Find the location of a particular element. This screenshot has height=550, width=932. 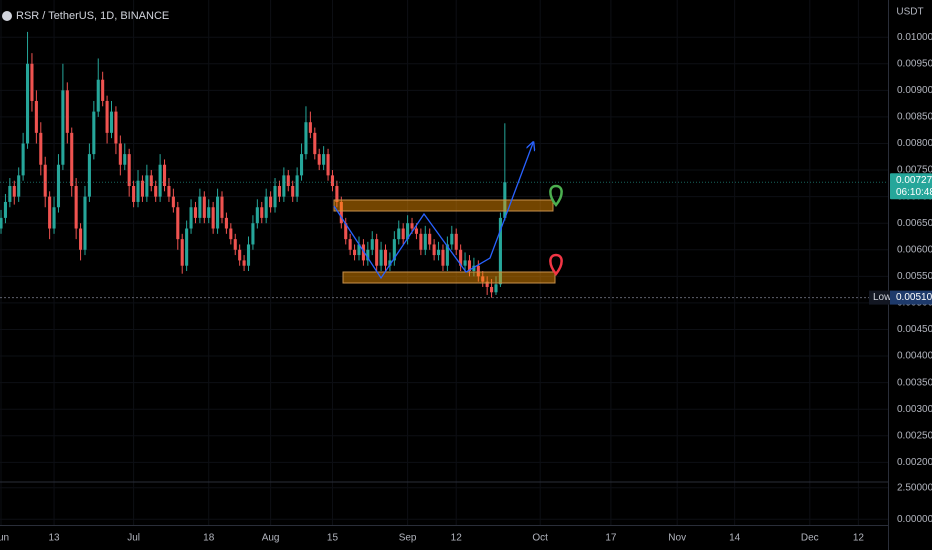

resistance-zone is located at coordinates (443, 205).